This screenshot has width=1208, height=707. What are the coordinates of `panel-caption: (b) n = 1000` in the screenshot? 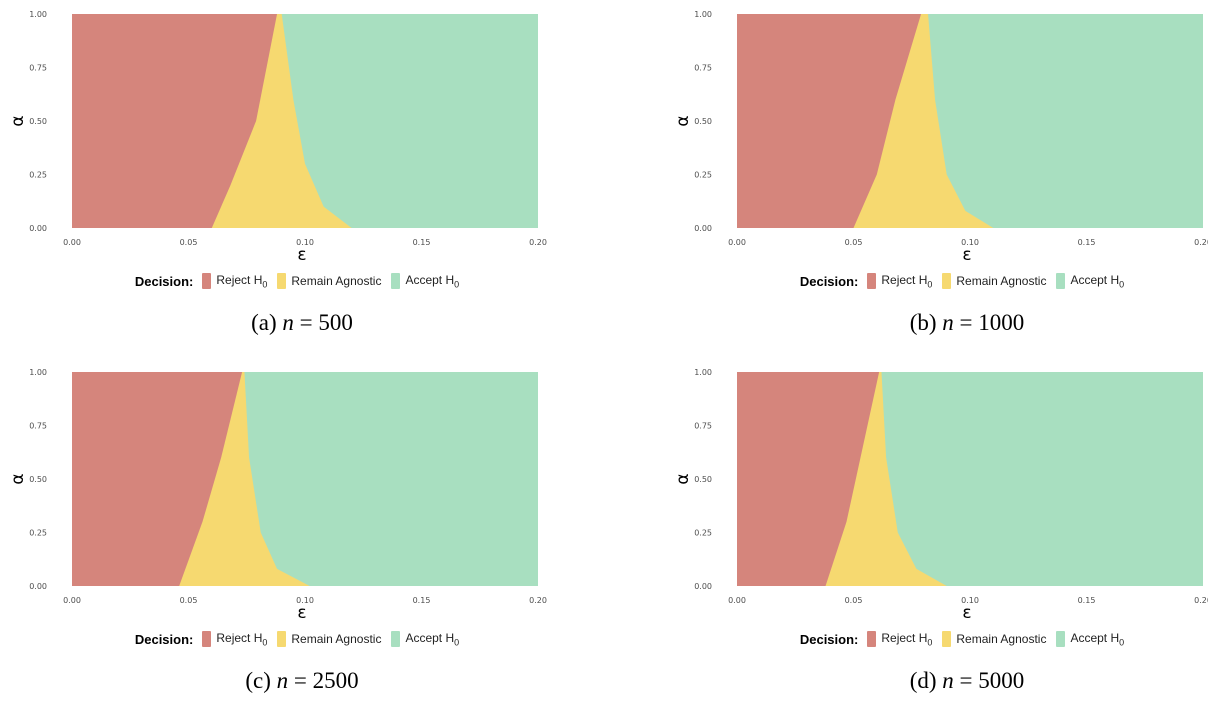 It's located at (967, 322).